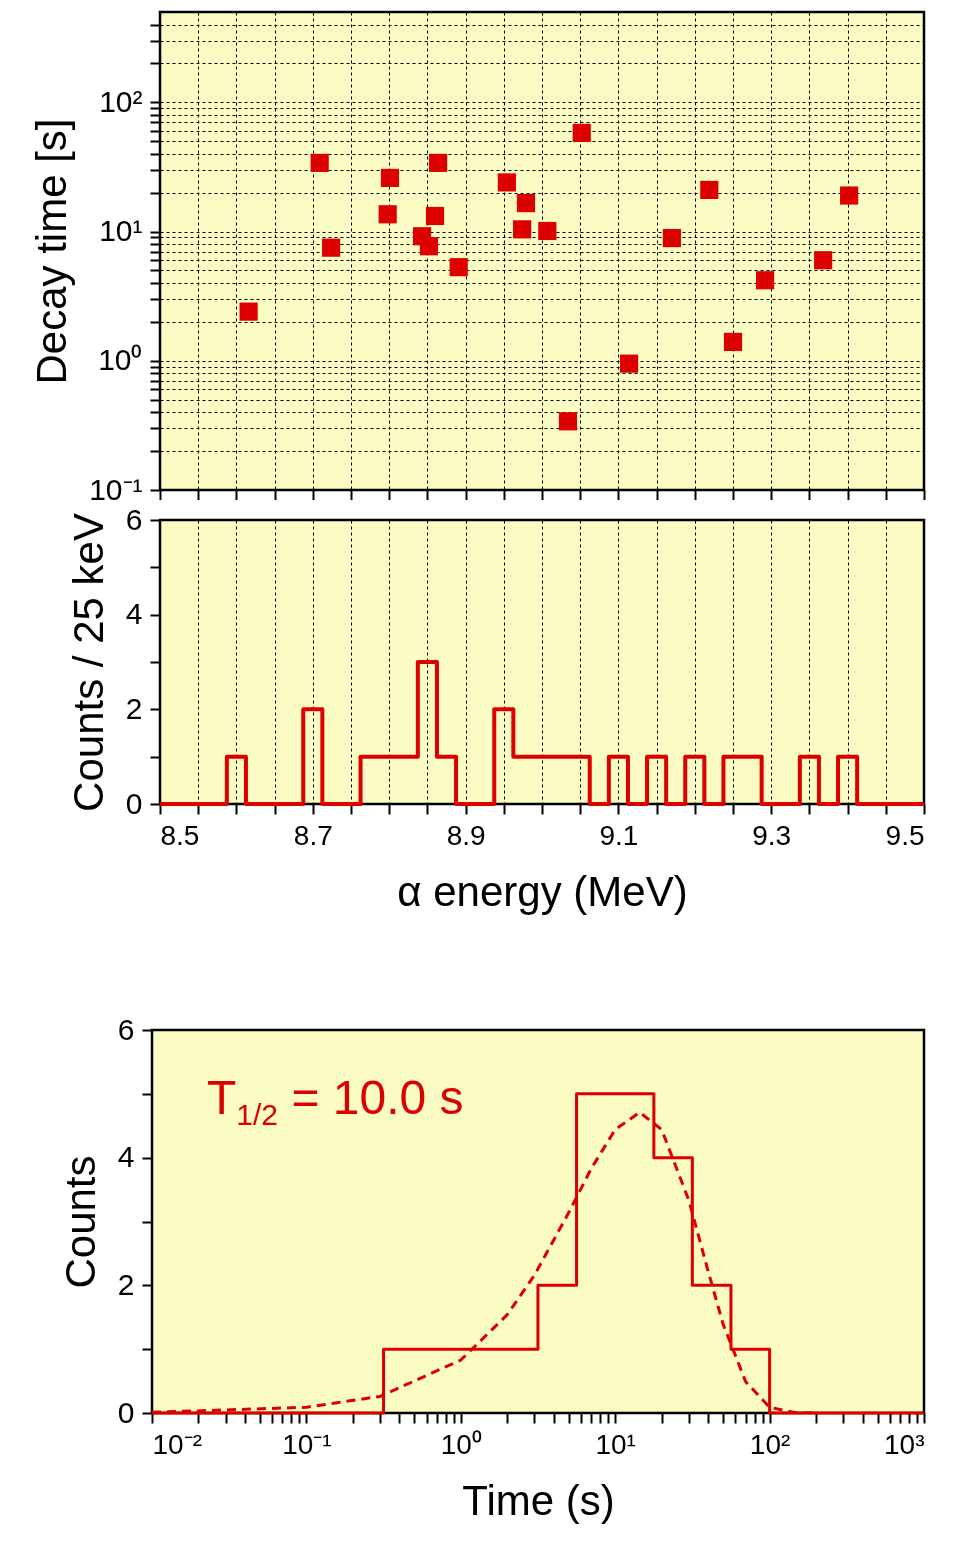  What do you see at coordinates (466, 835) in the screenshot?
I see `x-tick-label: 8.9` at bounding box center [466, 835].